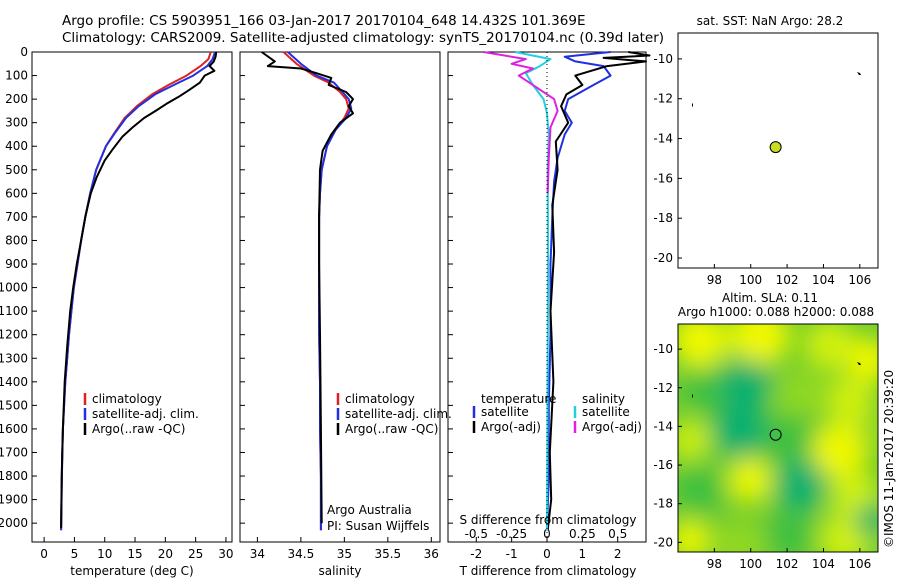 Image resolution: width=900 pixels, height=580 pixels. What do you see at coordinates (14, 311) in the screenshot?
I see `y-tick-label: 1100` at bounding box center [14, 311].